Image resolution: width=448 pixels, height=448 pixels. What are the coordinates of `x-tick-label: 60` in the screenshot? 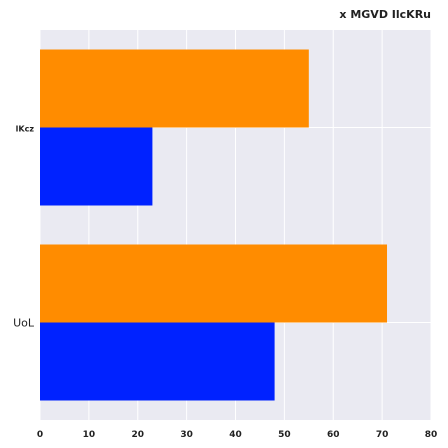 It's located at (333, 435).